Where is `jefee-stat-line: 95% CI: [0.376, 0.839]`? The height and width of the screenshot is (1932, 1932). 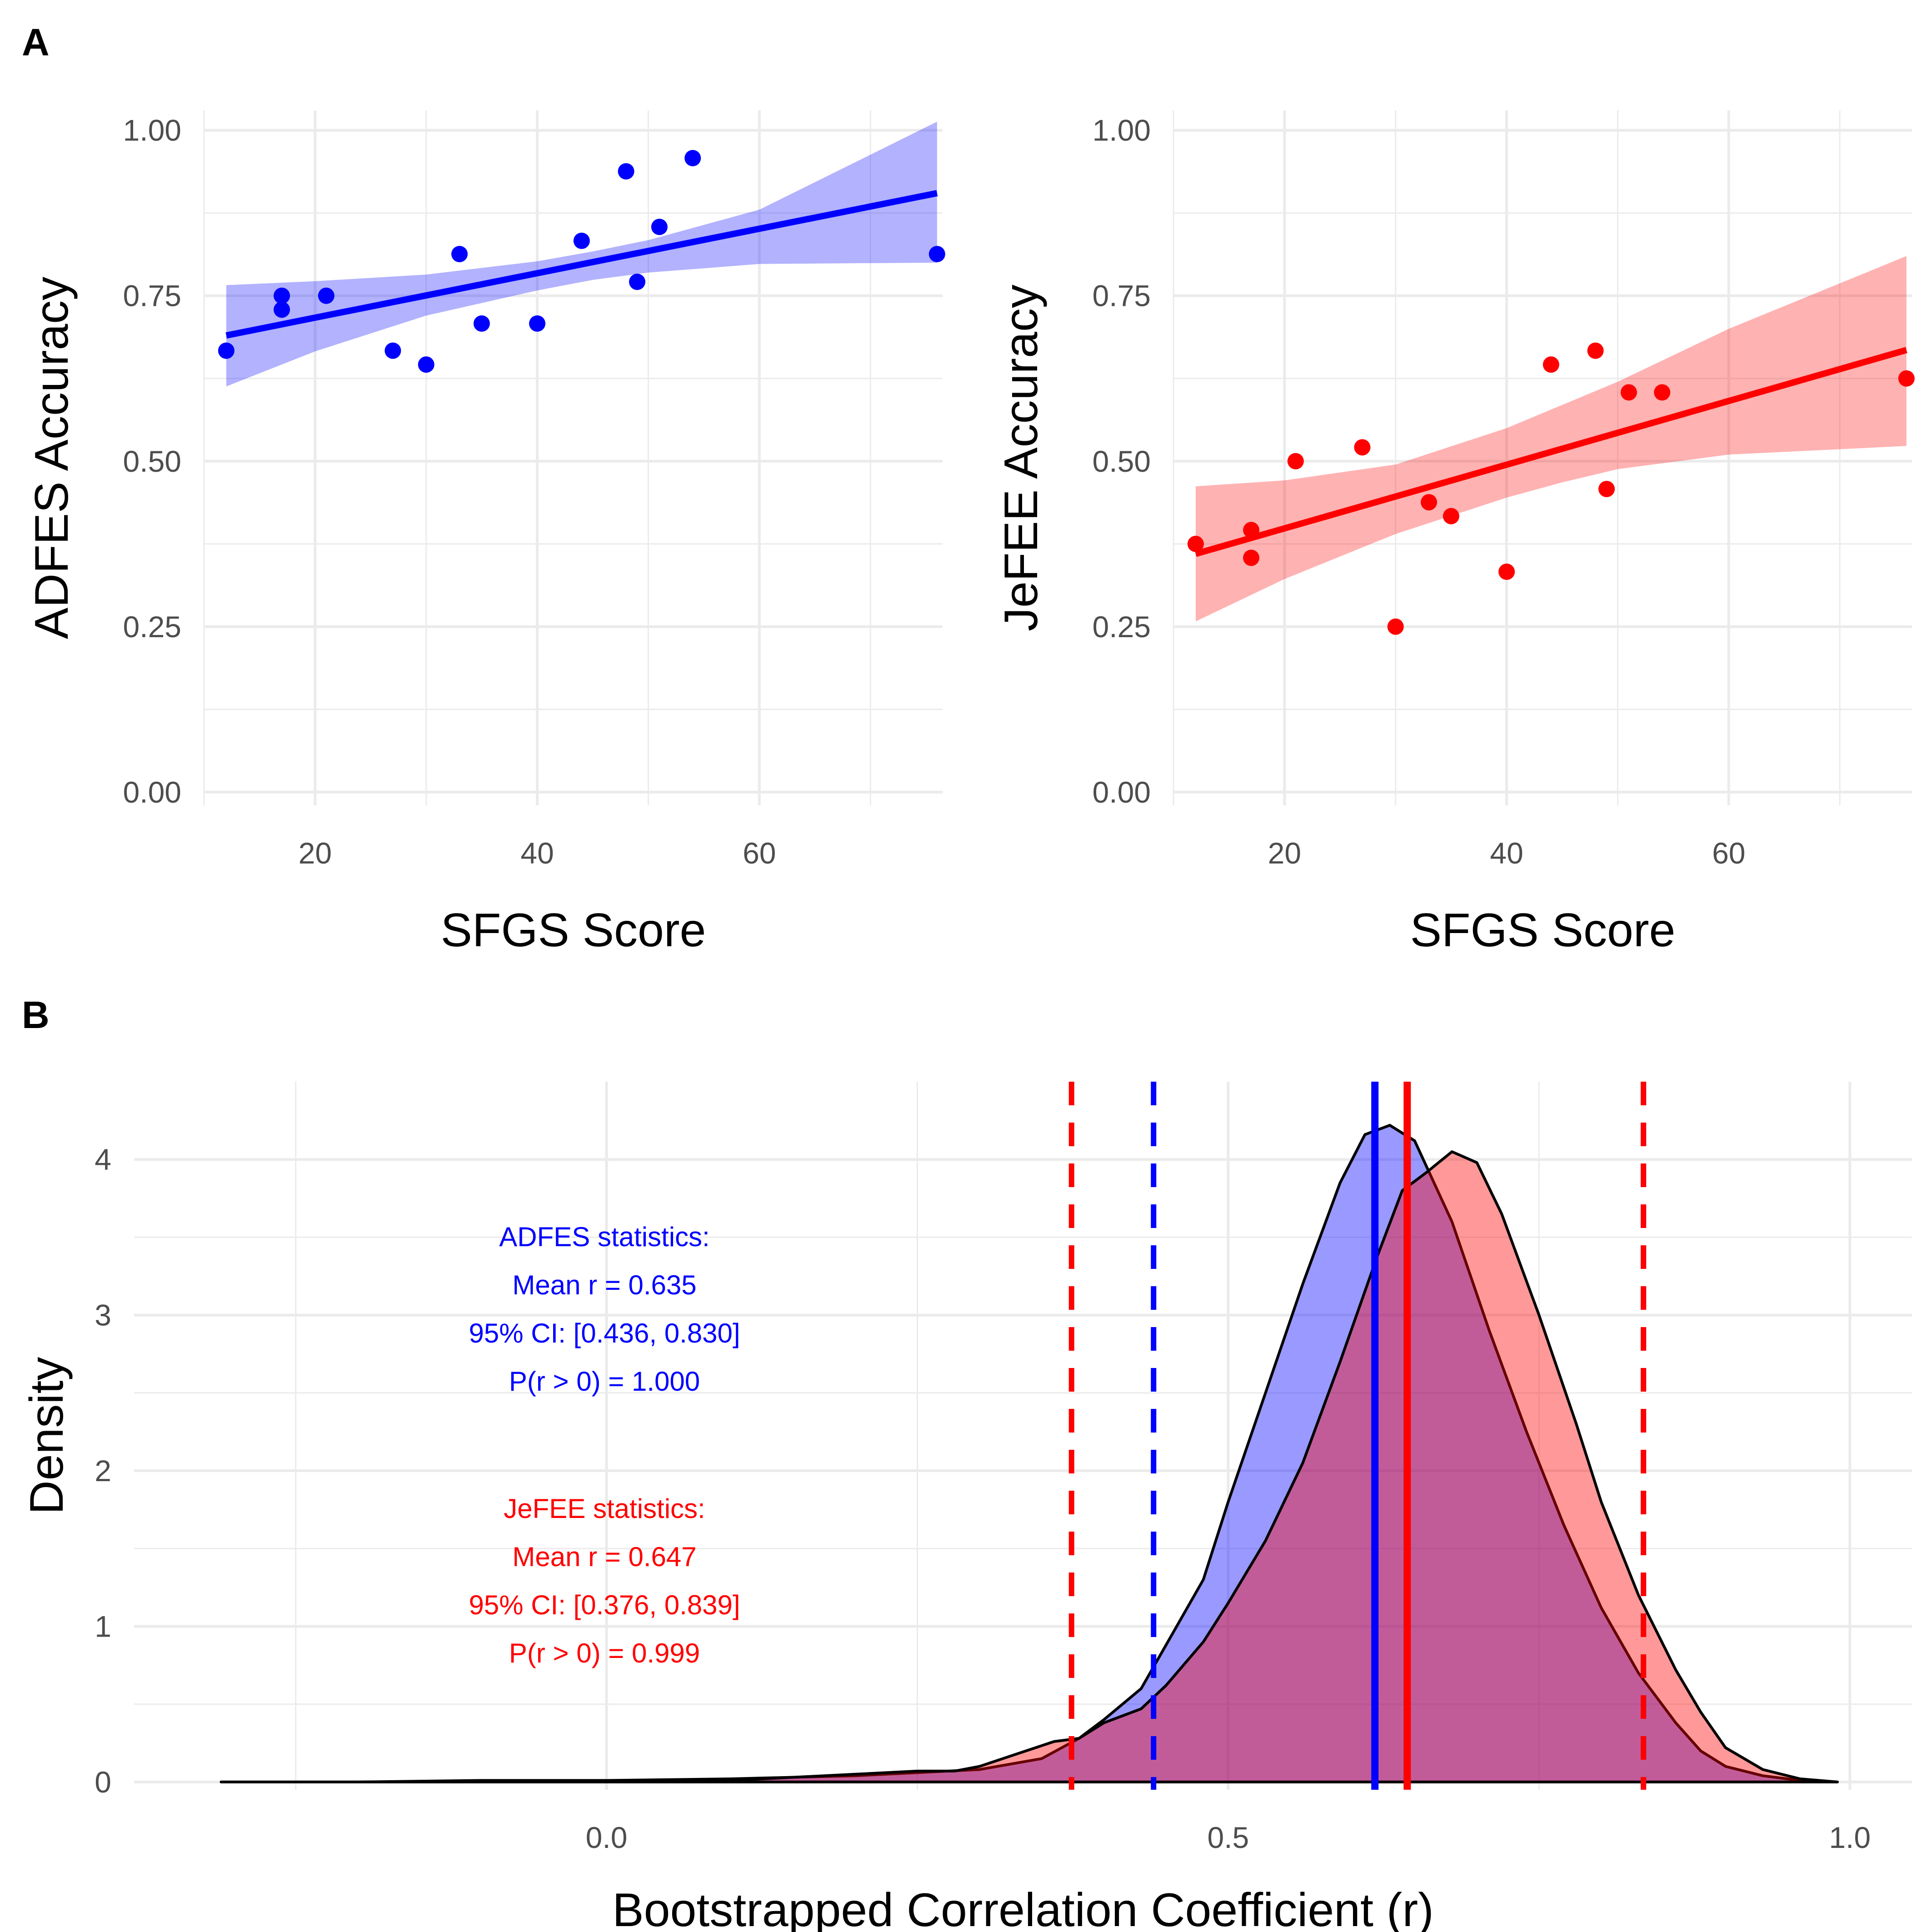 jefee-stat-line: 95% CI: [0.376, 0.839] is located at coordinates (604, 1605).